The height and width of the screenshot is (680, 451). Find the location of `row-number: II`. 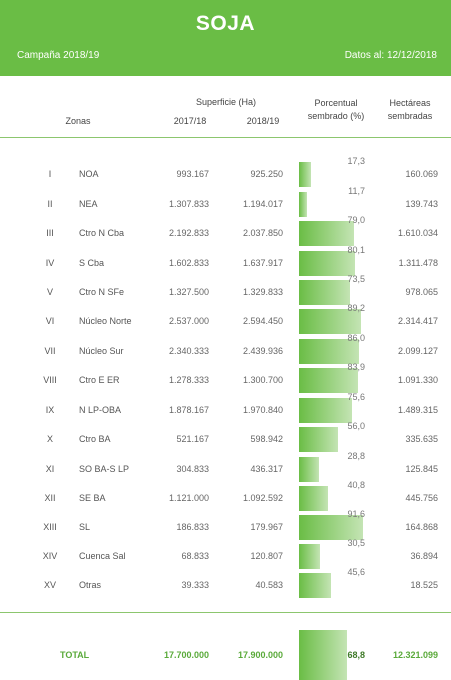

row-number: II is located at coordinates (50, 204).